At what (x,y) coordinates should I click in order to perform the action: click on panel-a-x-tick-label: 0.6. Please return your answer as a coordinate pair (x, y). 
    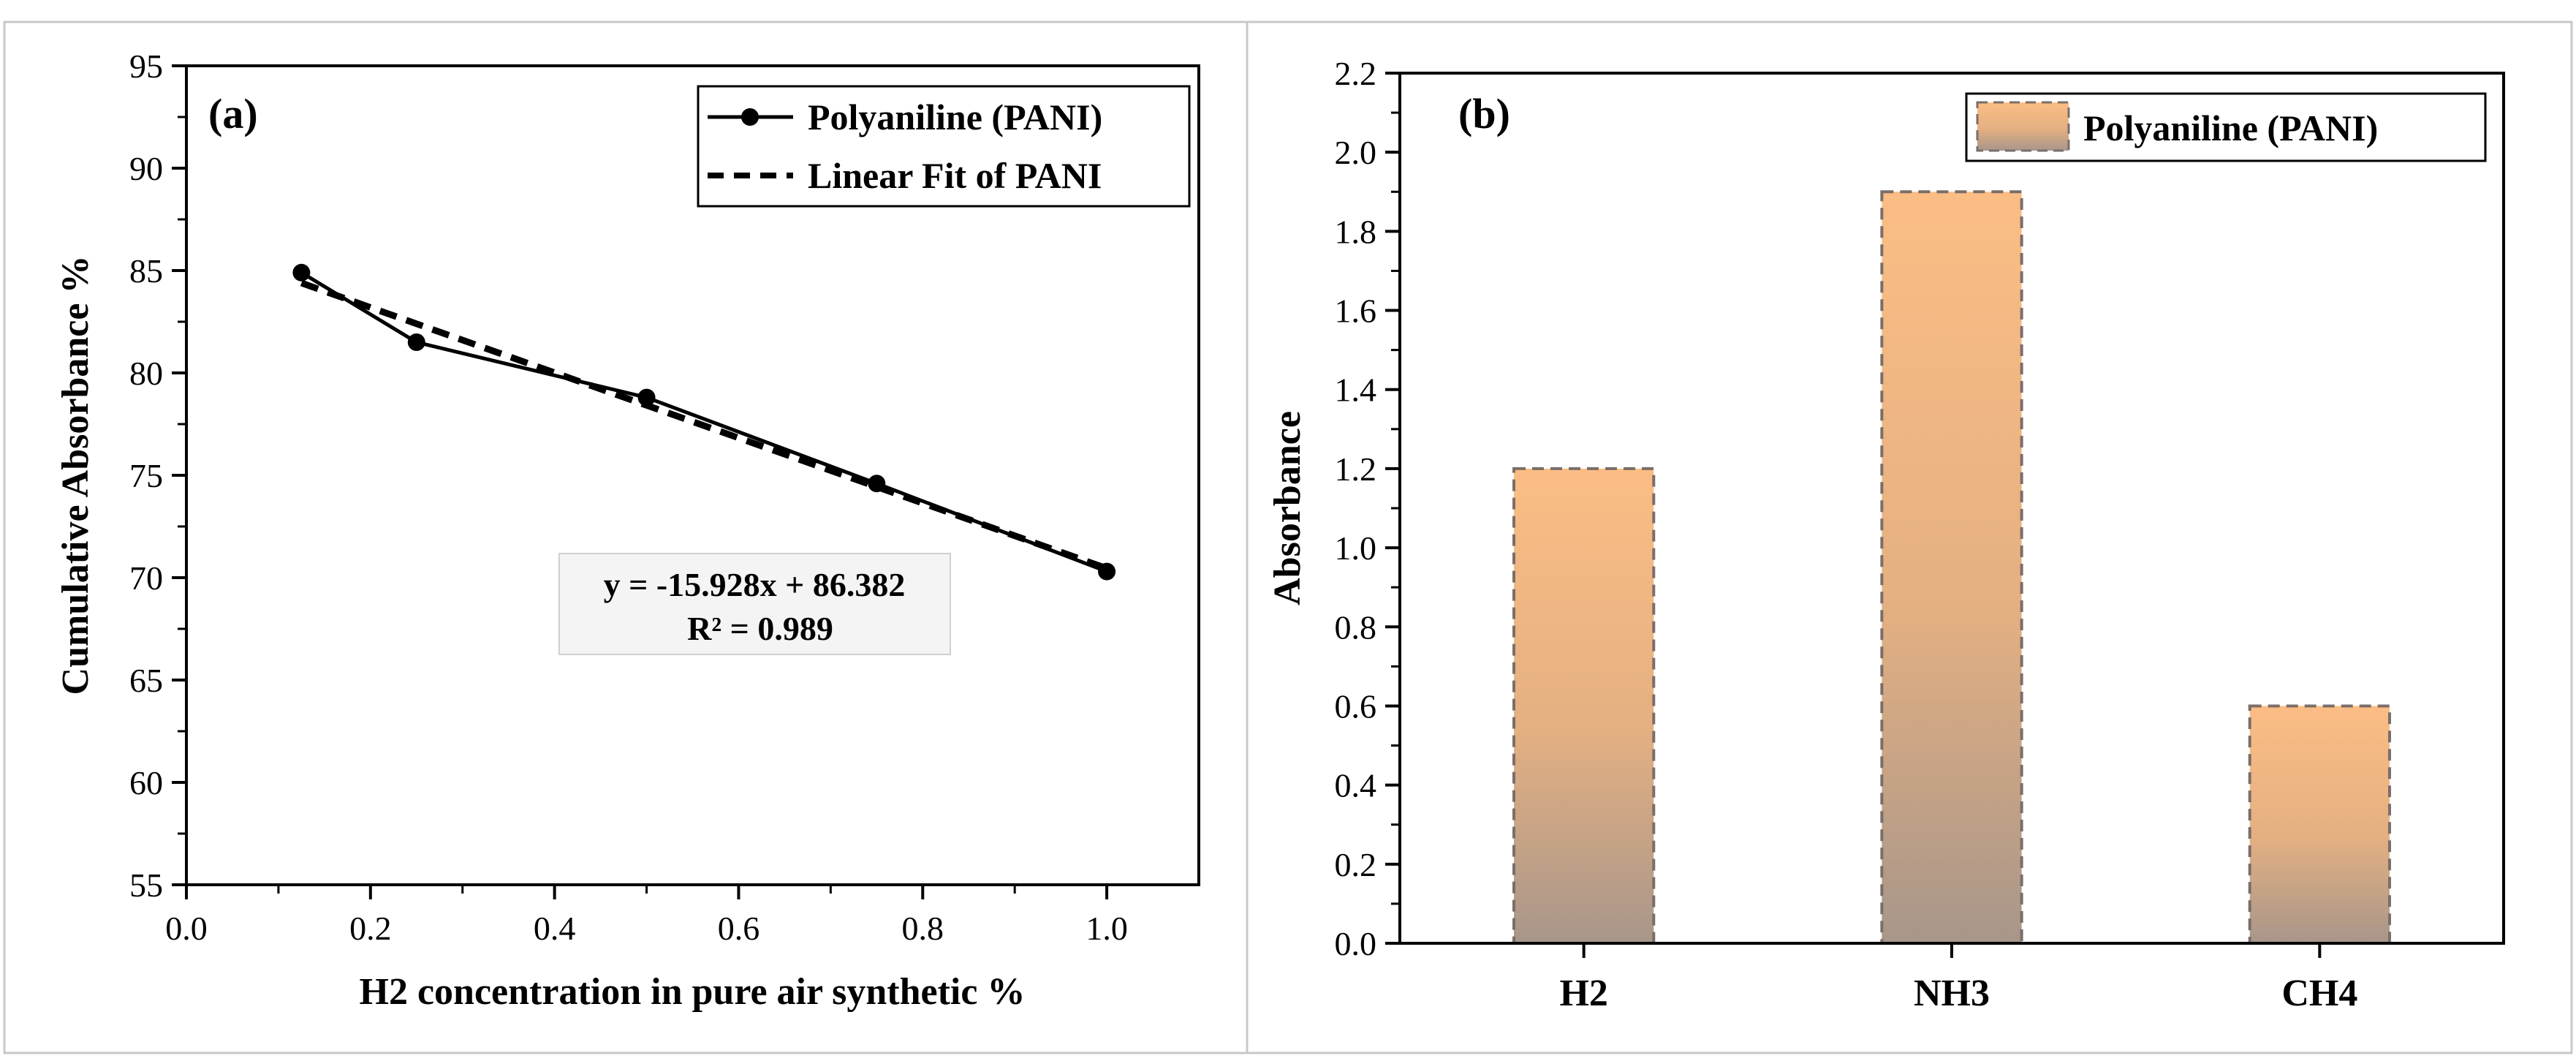
    Looking at the image, I should click on (739, 928).